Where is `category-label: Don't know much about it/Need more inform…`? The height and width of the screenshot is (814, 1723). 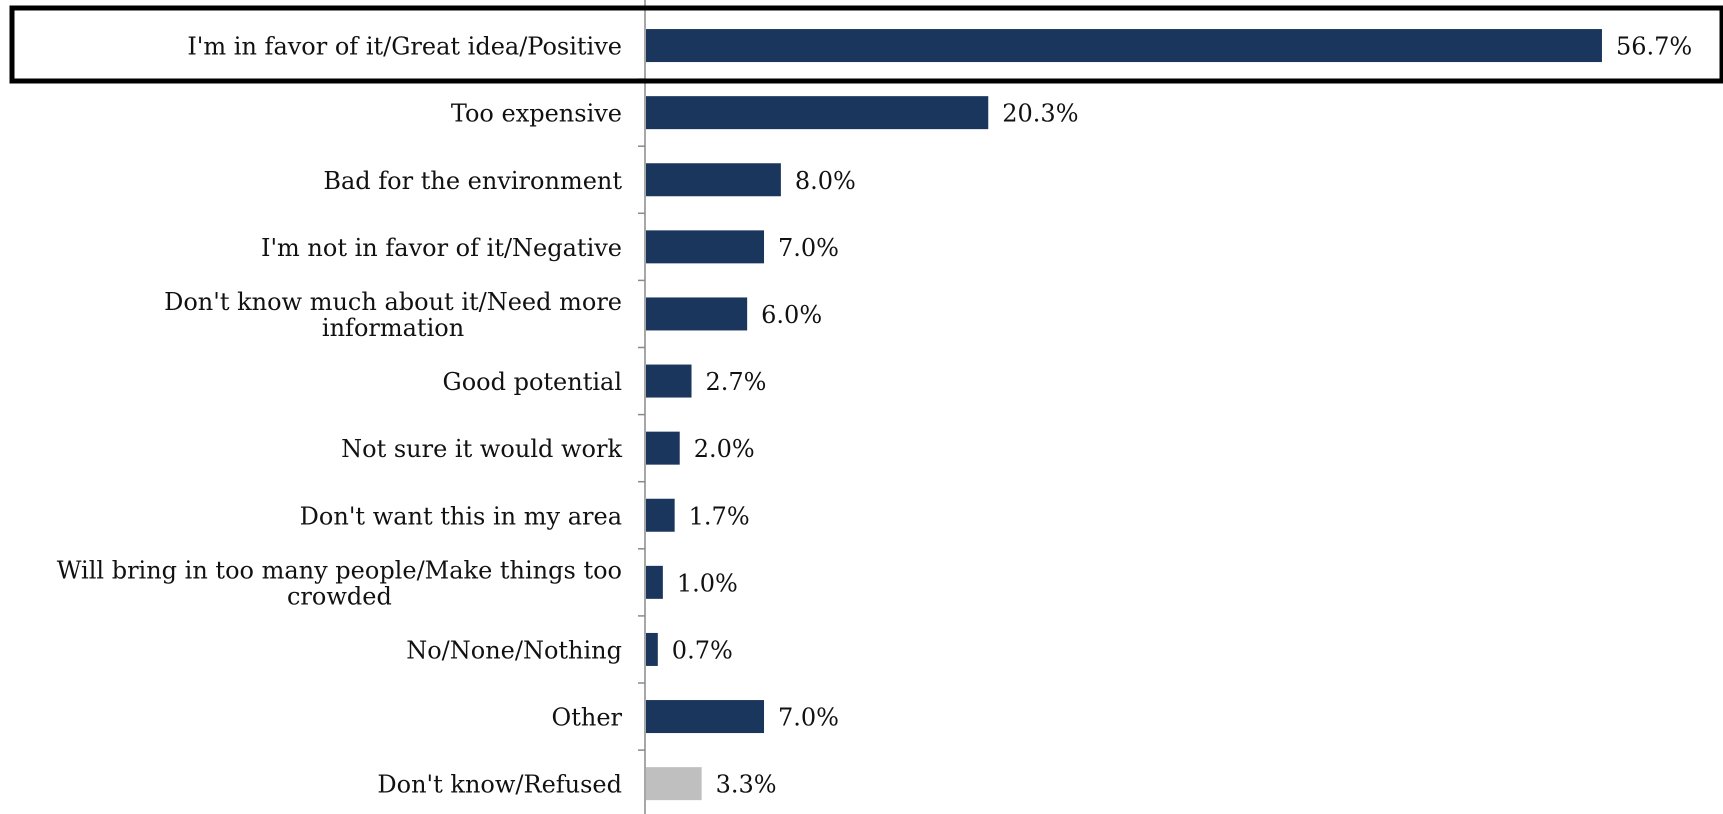 category-label: Don't know much about it/Need more inform… is located at coordinates (393, 315).